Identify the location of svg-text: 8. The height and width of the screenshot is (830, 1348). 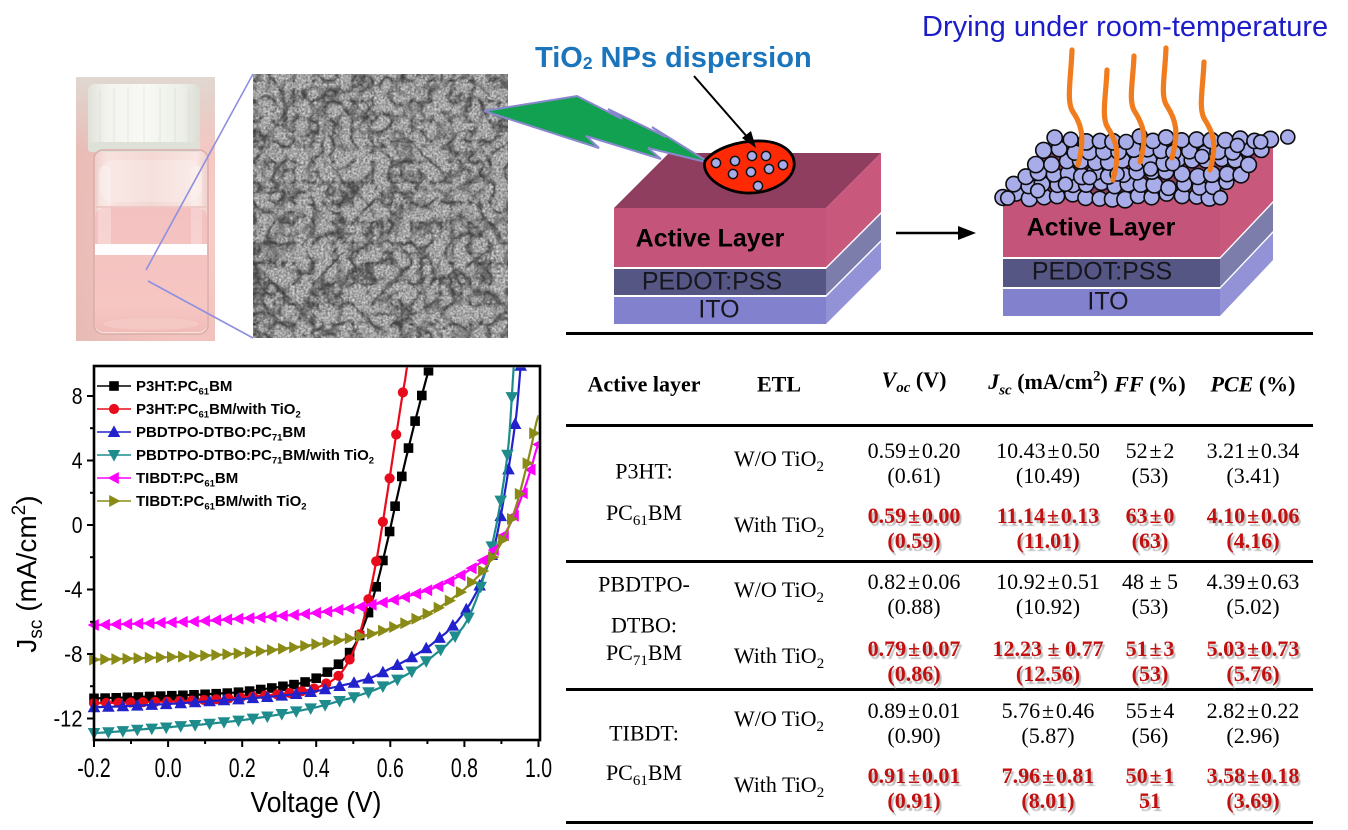
(77, 396).